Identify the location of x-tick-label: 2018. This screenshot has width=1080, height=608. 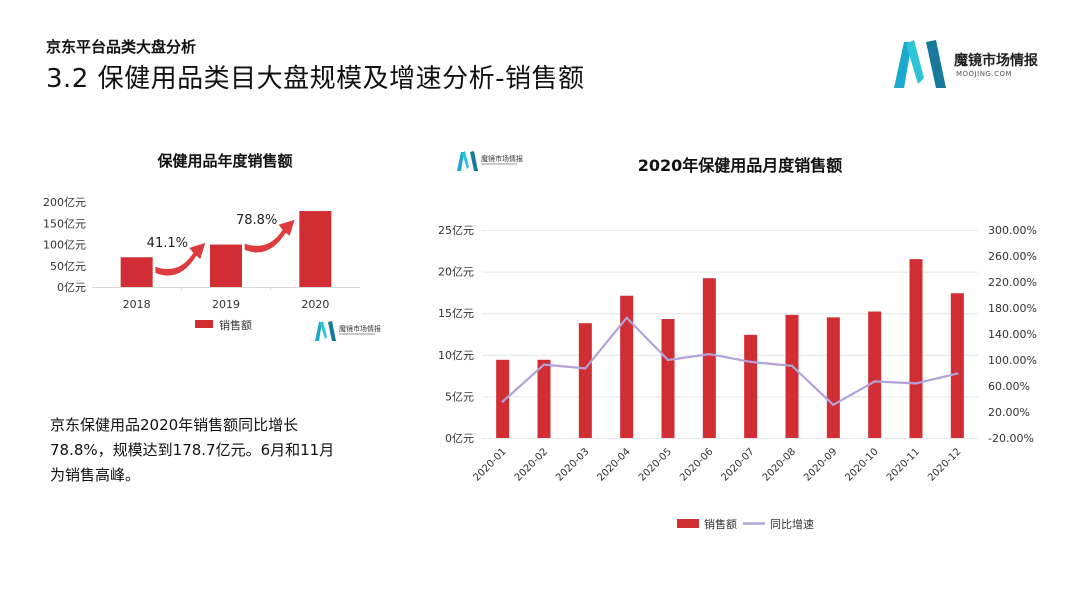
(137, 304).